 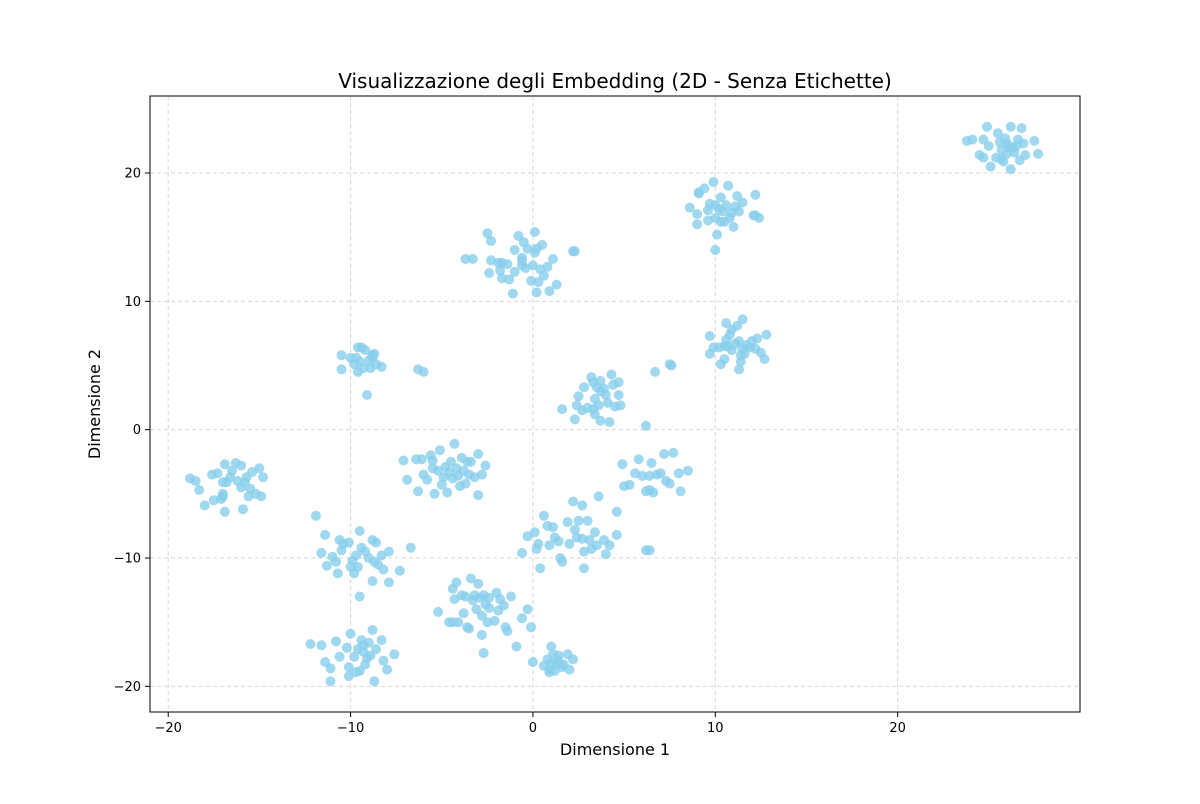 I want to click on y-tick-label: −20, so click(x=127, y=687).